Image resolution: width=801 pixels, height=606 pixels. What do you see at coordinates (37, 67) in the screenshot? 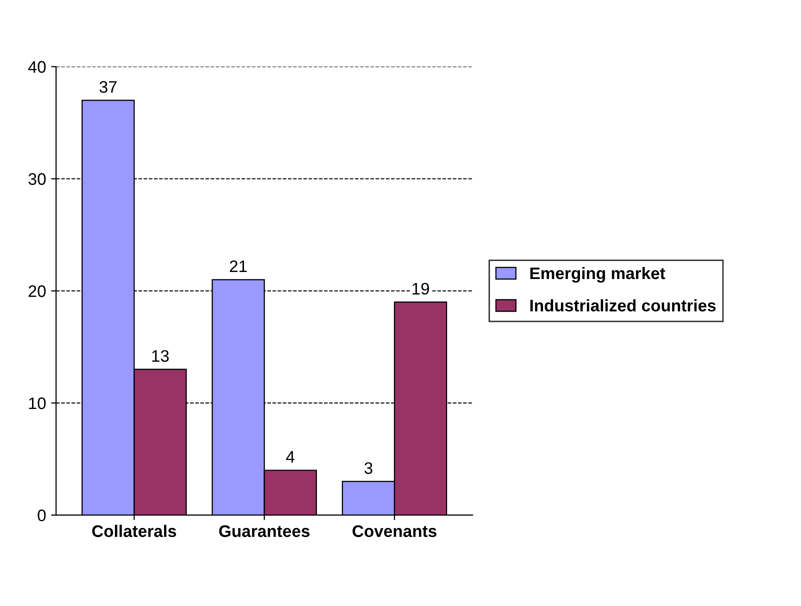
I see `y-tick-label: 40` at bounding box center [37, 67].